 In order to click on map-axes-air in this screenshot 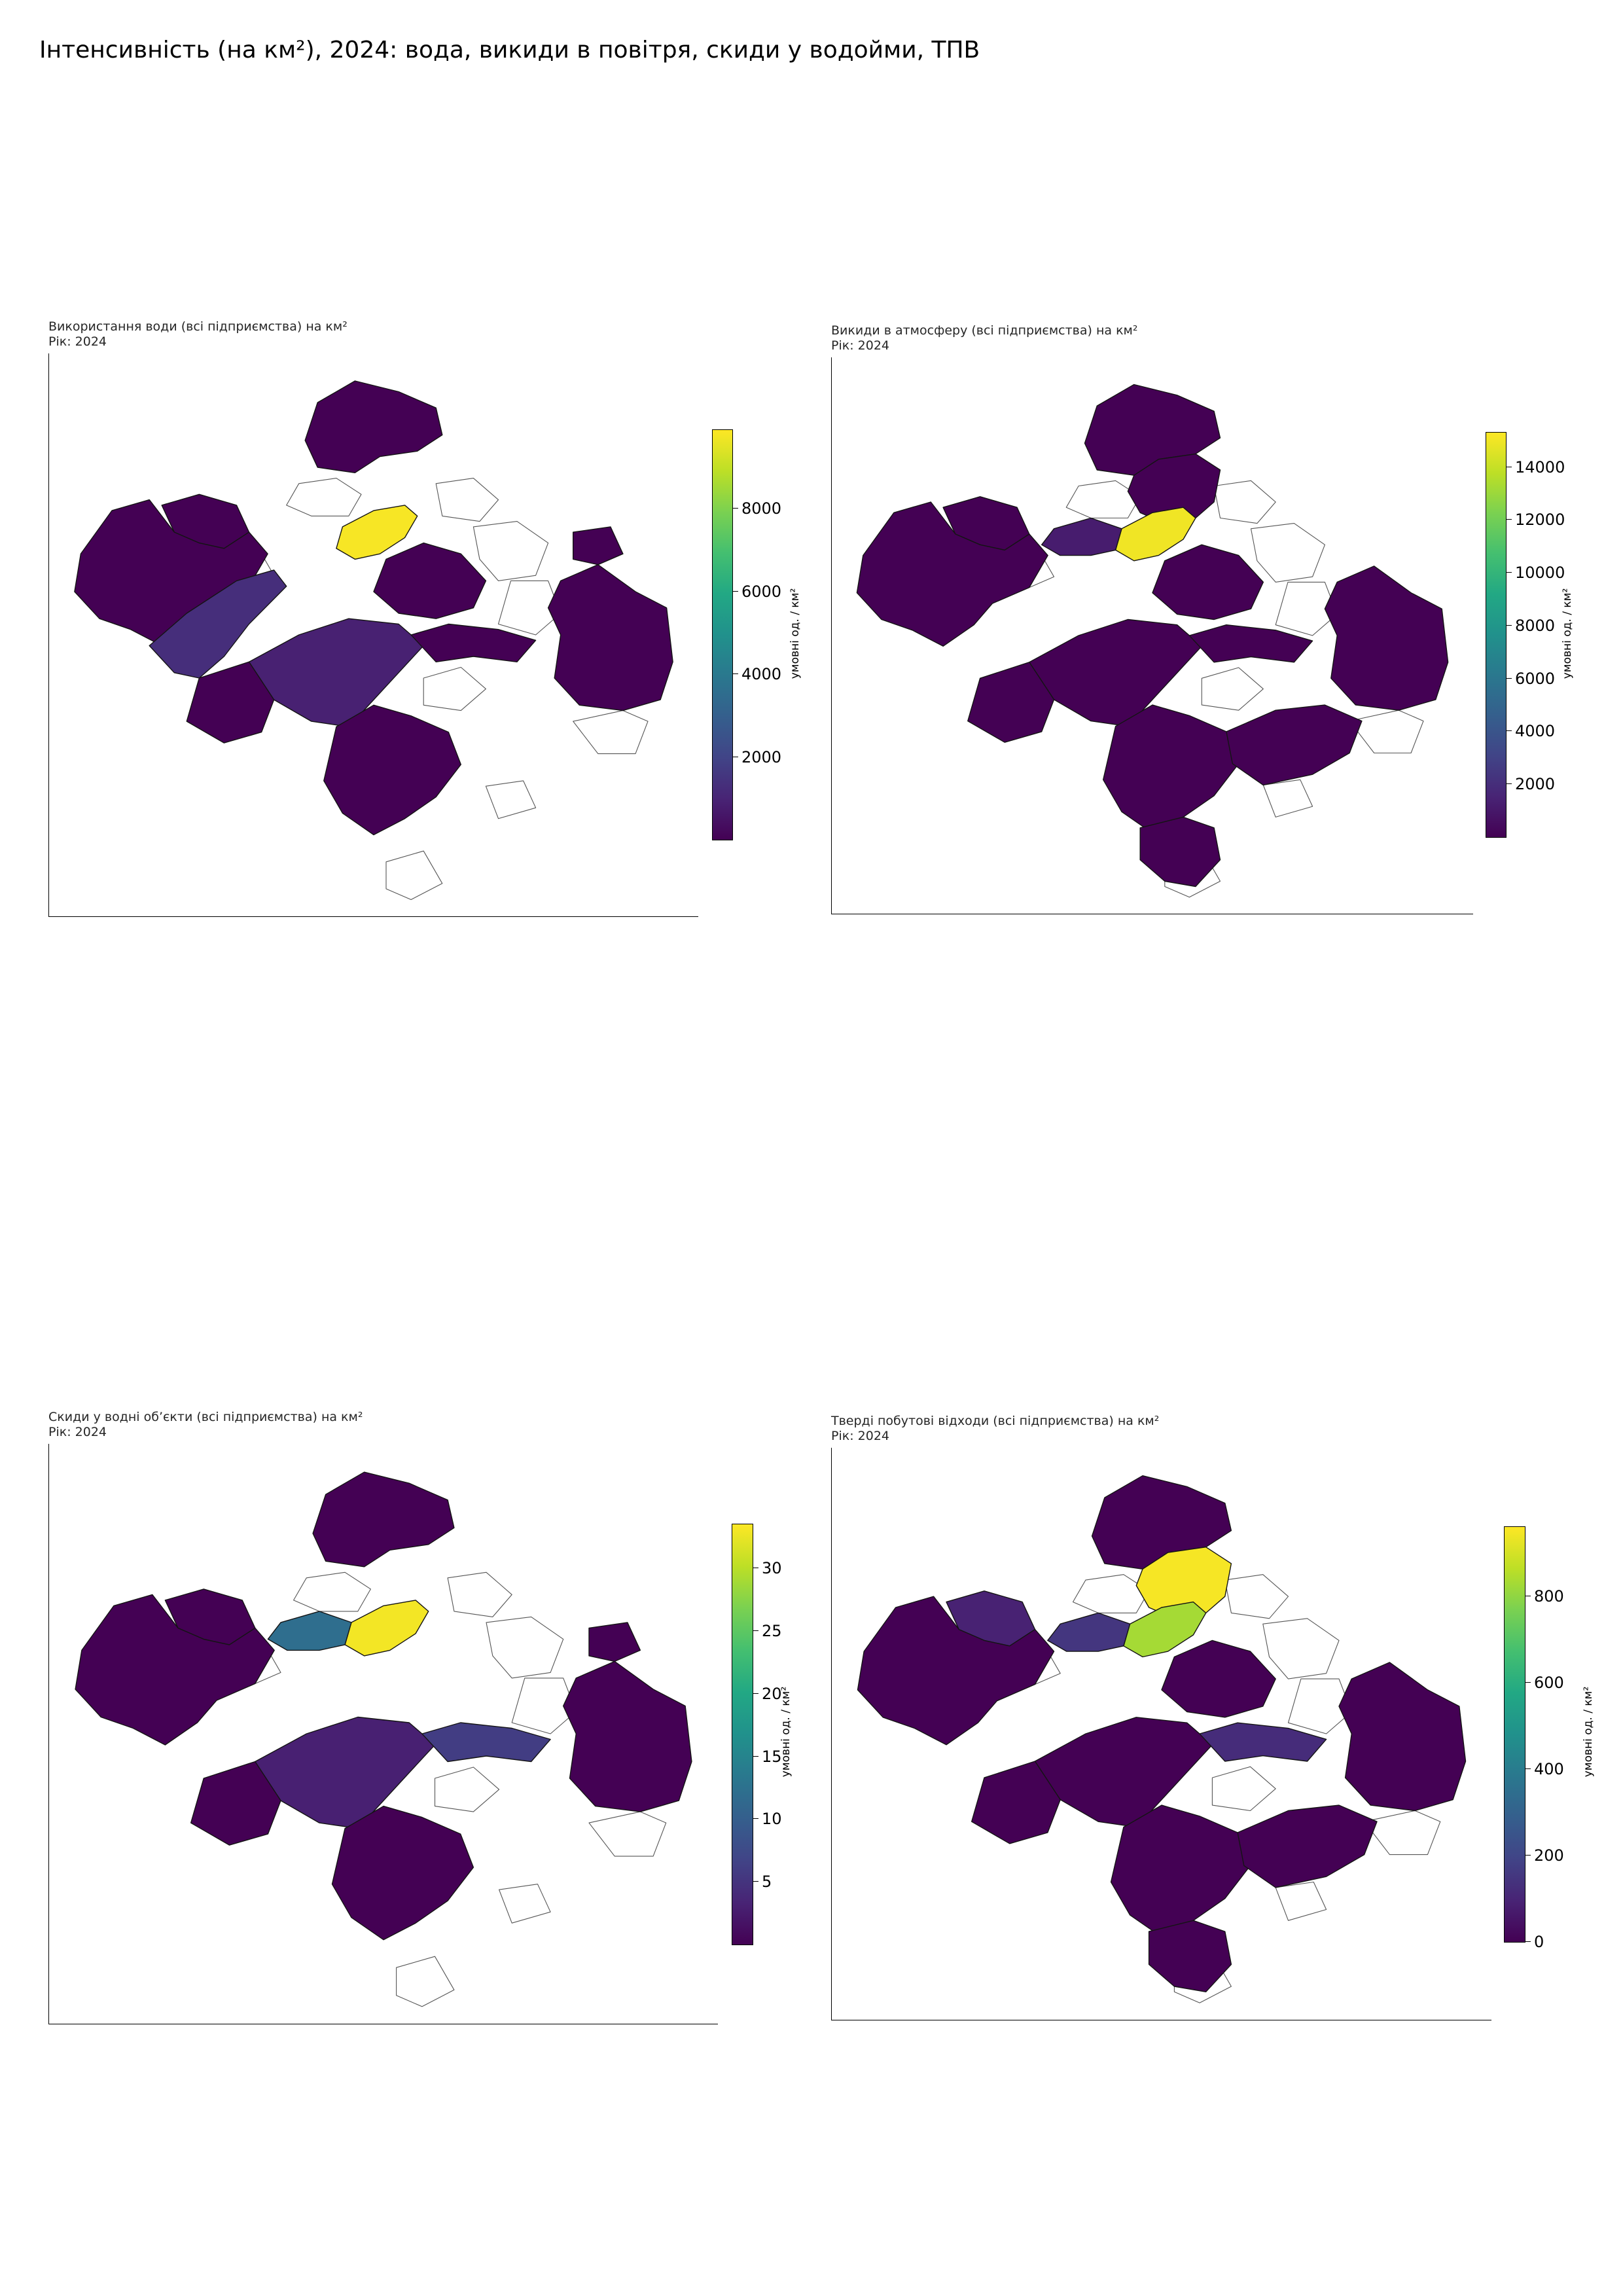, I will do `click(1152, 635)`.